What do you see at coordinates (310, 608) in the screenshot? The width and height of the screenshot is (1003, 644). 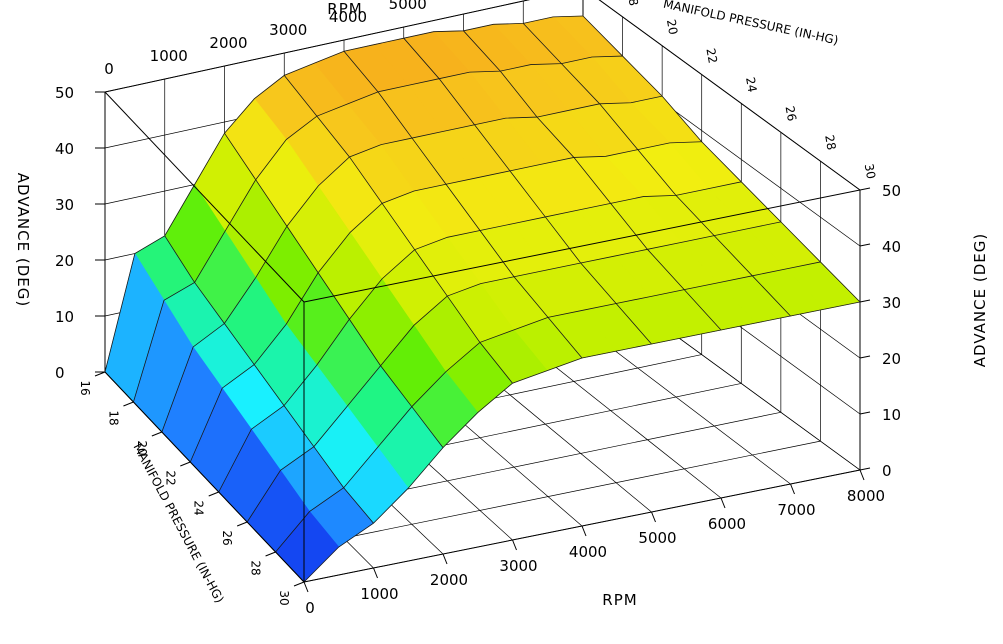 I see `rpm-tick-label-front: 0` at bounding box center [310, 608].